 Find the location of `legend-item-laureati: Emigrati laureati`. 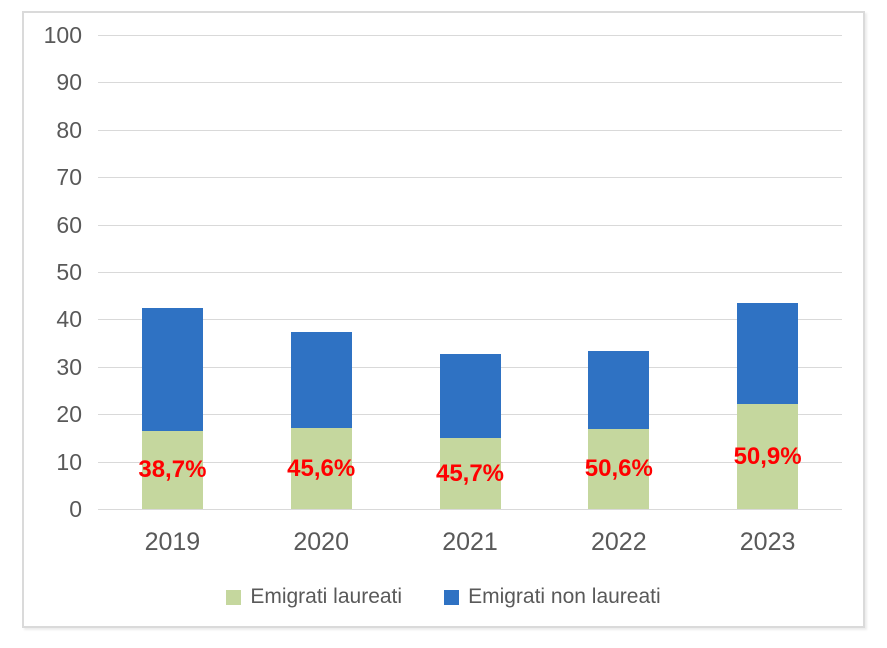

legend-item-laureati: Emigrati laureati is located at coordinates (314, 597).